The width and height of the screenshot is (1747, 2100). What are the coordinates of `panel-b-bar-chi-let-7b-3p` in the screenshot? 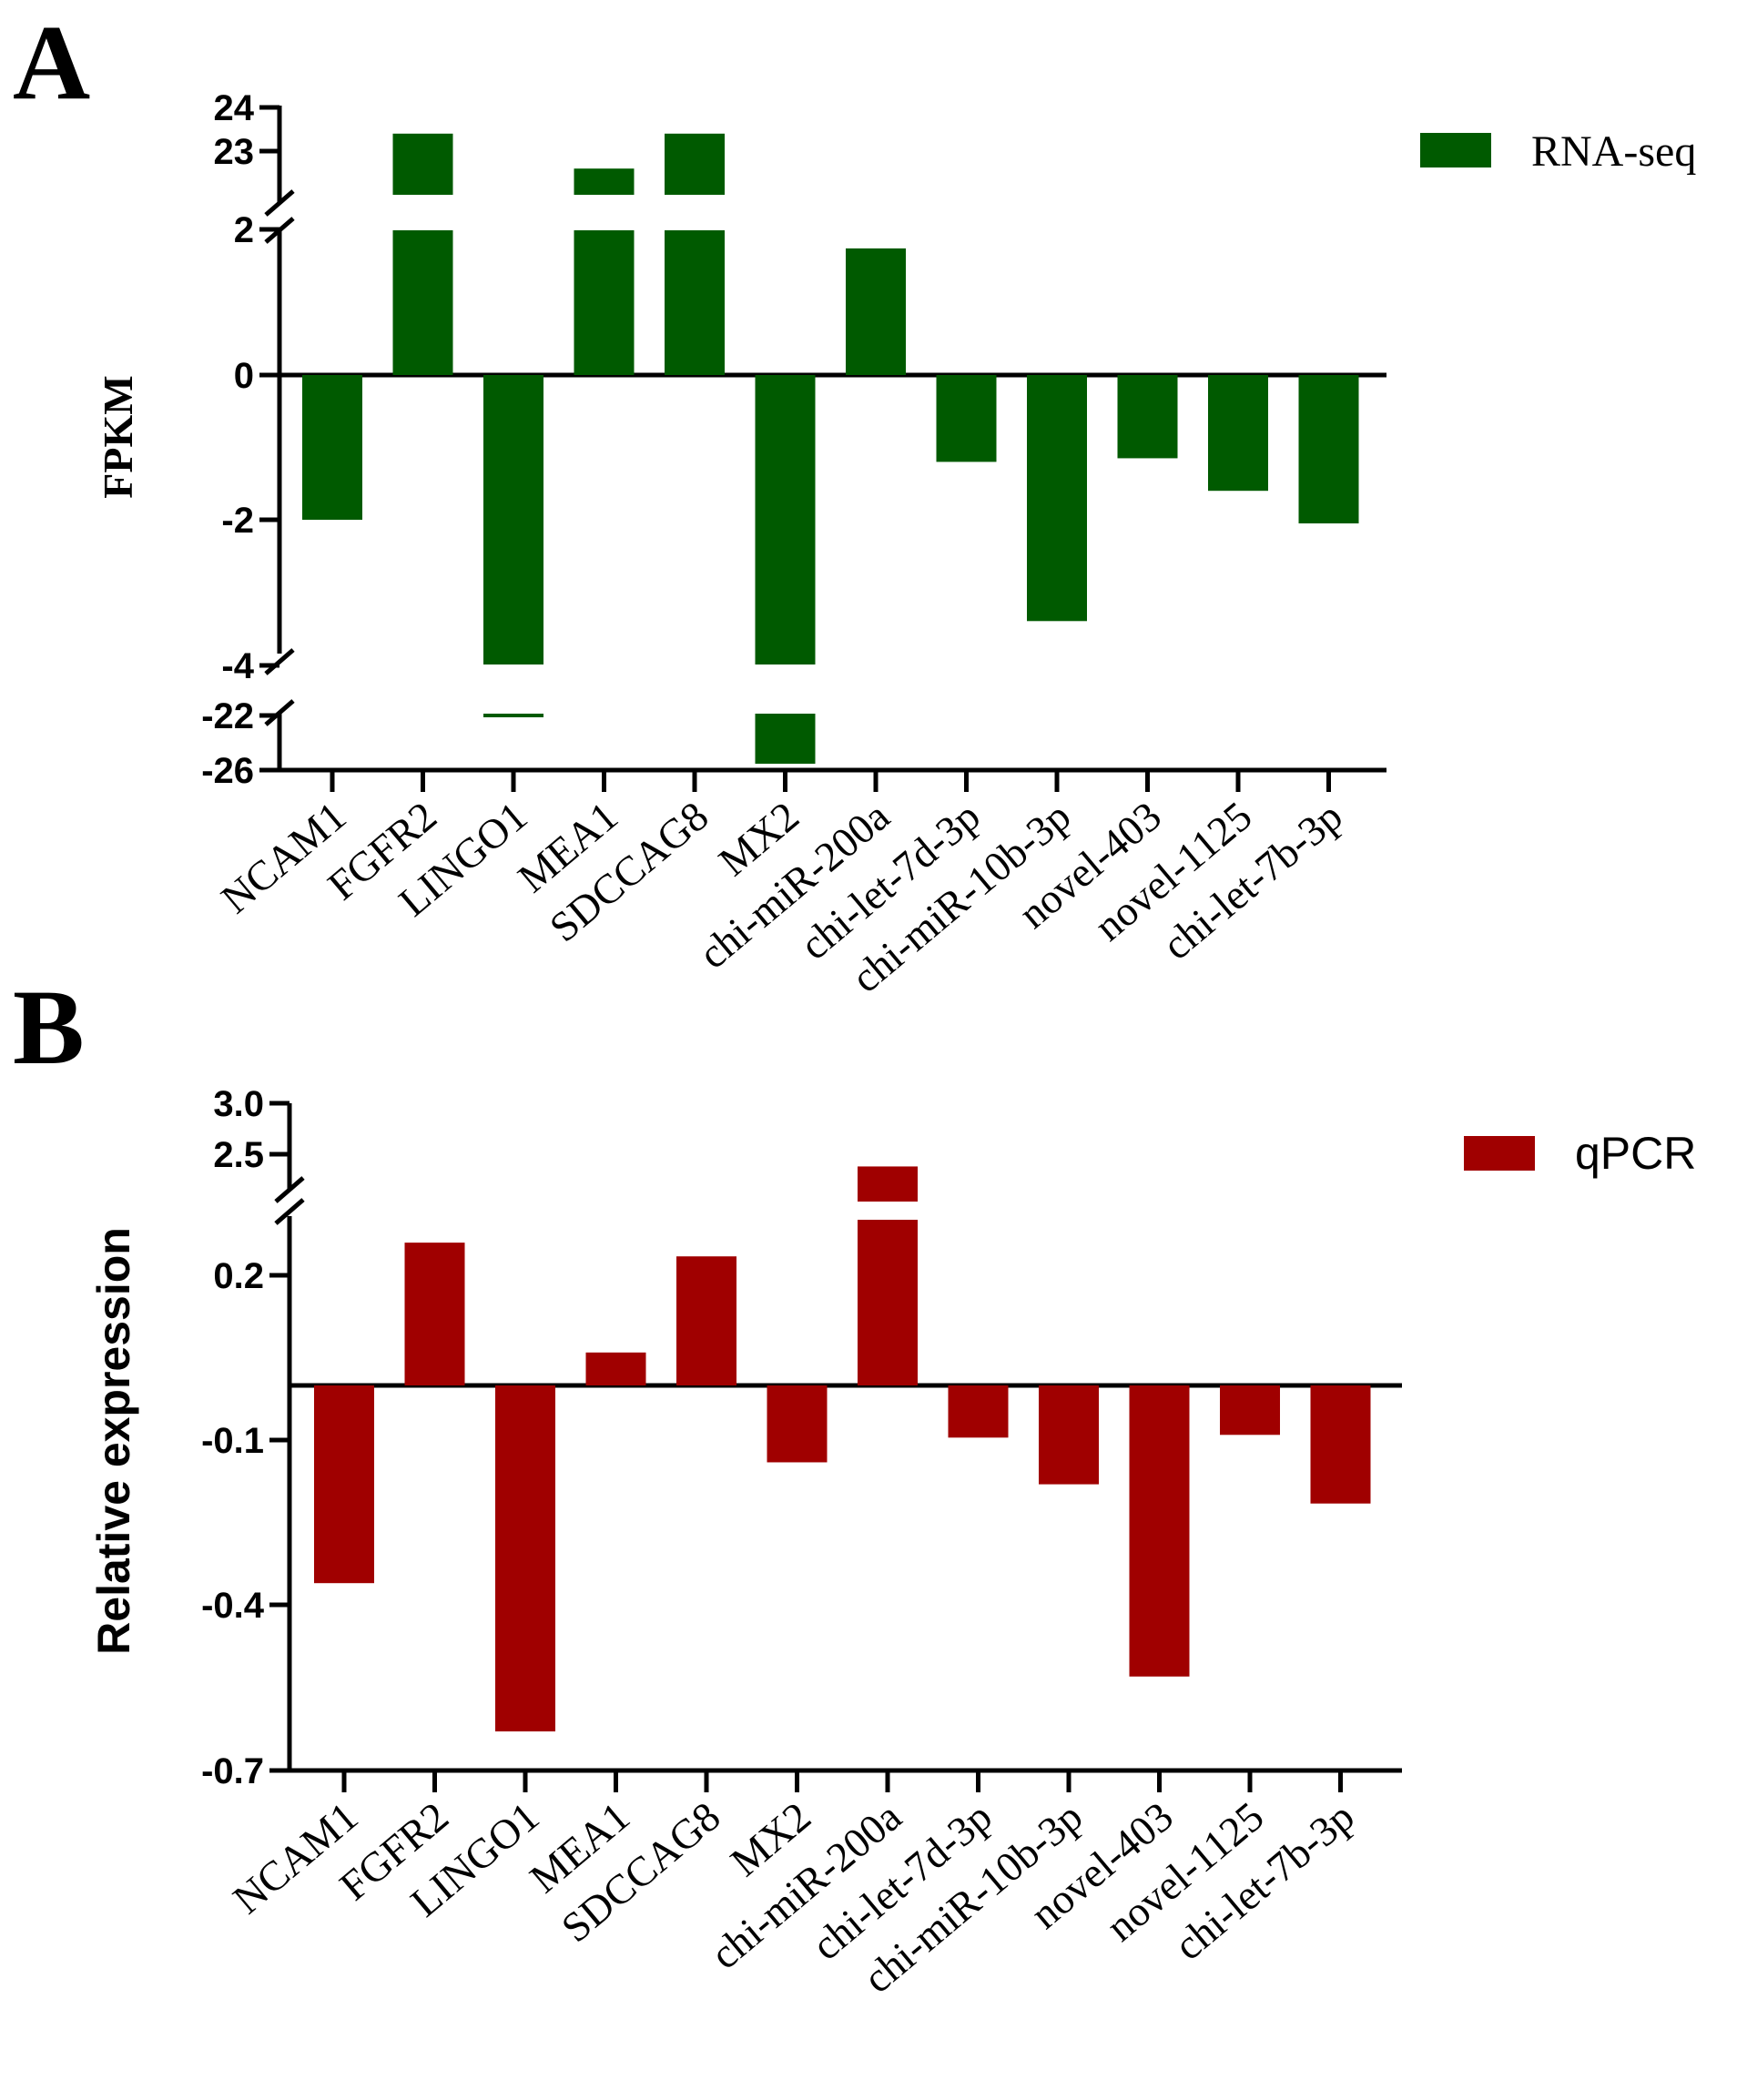 It's located at (1341, 1444).